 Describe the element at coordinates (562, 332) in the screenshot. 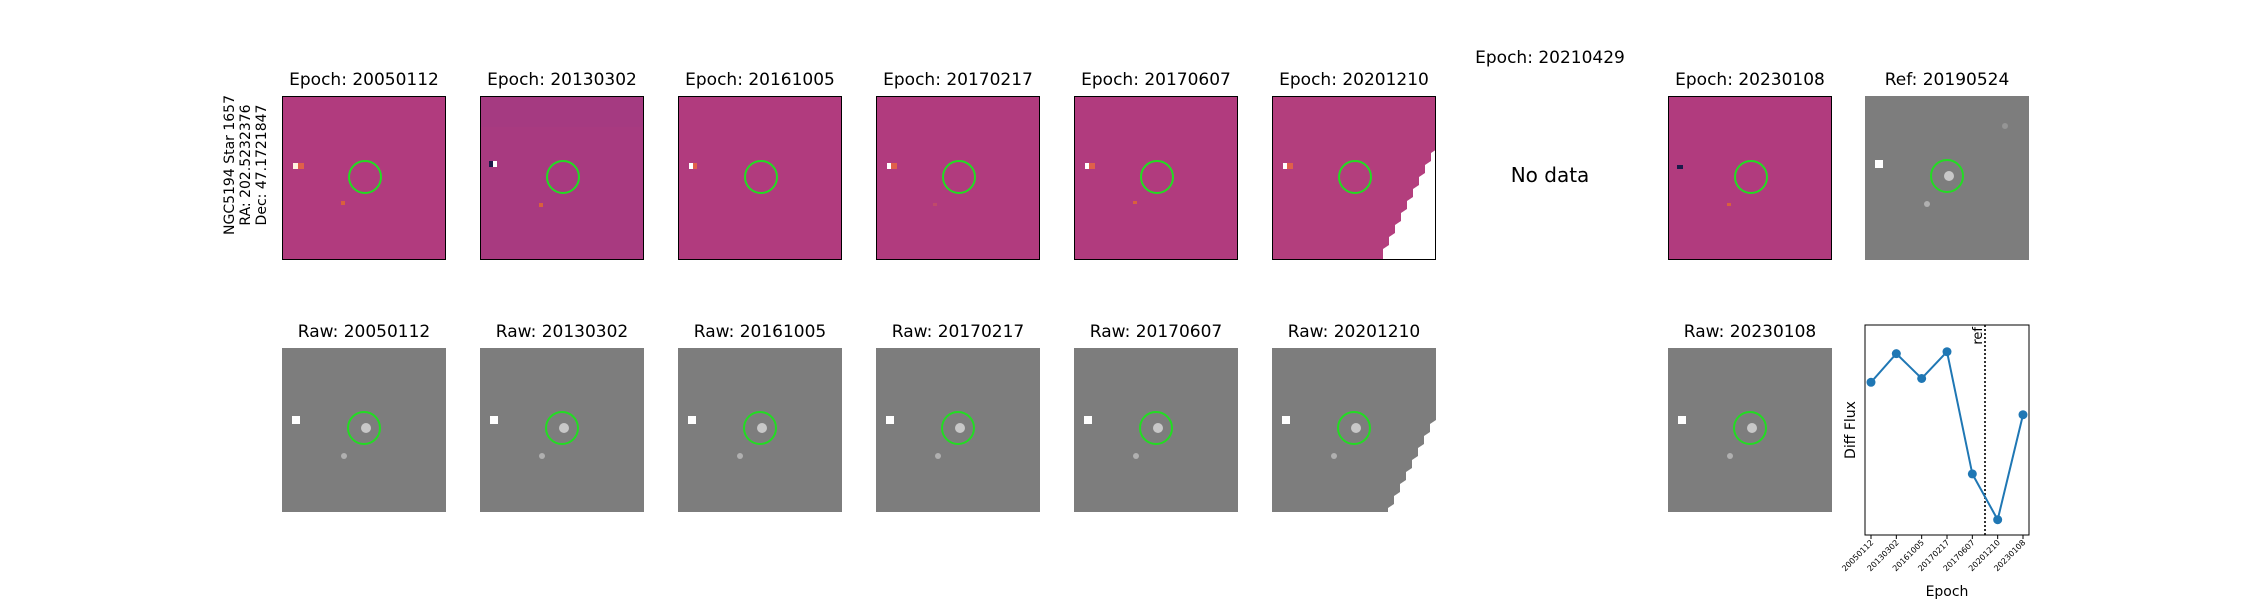

I see `raw-title-1: Raw: 20130302` at that location.